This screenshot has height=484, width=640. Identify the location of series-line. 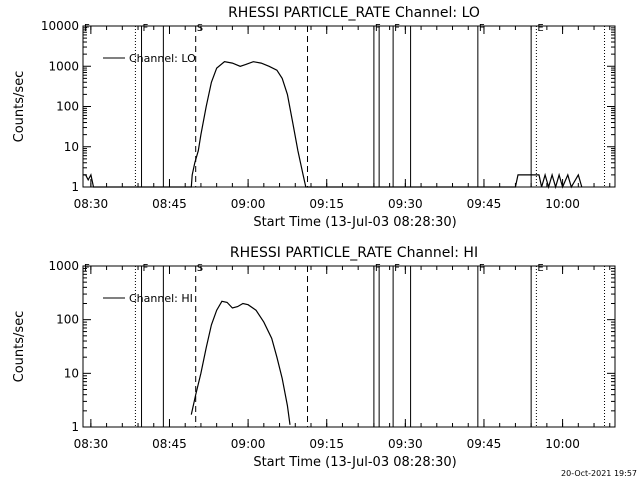
(240, 362).